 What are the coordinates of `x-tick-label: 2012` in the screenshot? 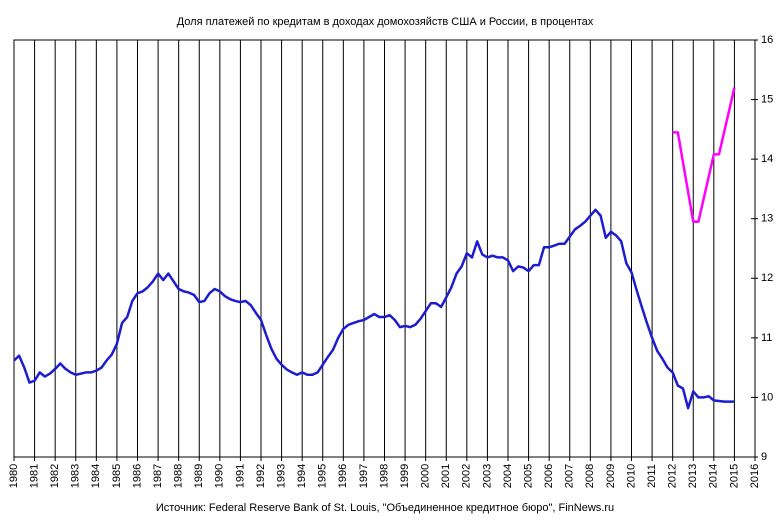 It's located at (673, 476).